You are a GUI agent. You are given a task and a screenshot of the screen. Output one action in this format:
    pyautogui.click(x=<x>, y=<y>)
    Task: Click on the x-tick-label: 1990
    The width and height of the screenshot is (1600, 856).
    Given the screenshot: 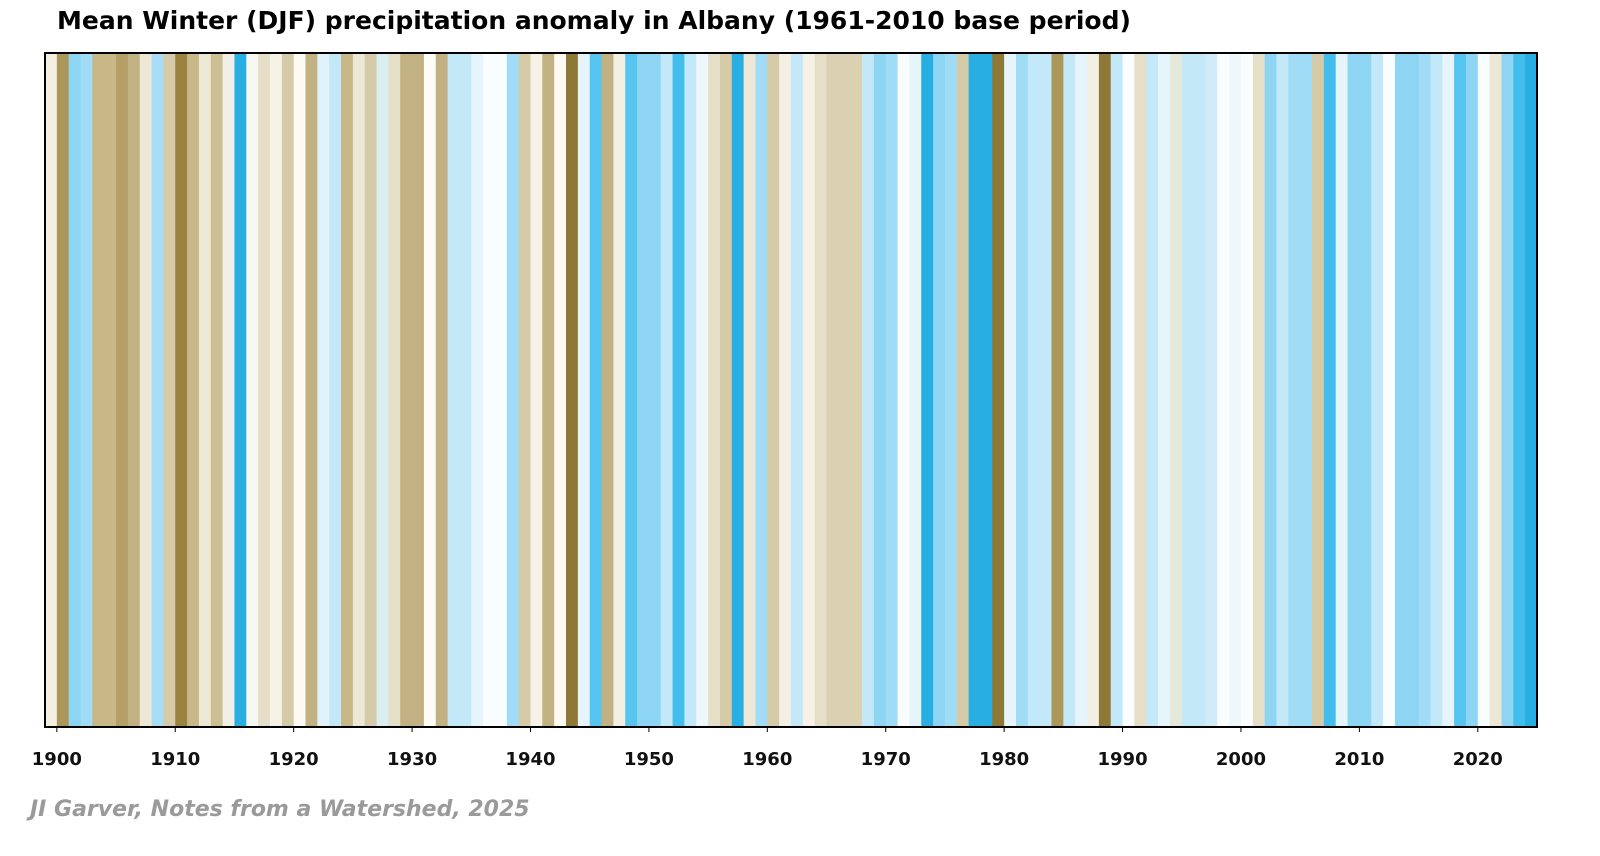 What is the action you would take?
    pyautogui.click(x=1123, y=759)
    